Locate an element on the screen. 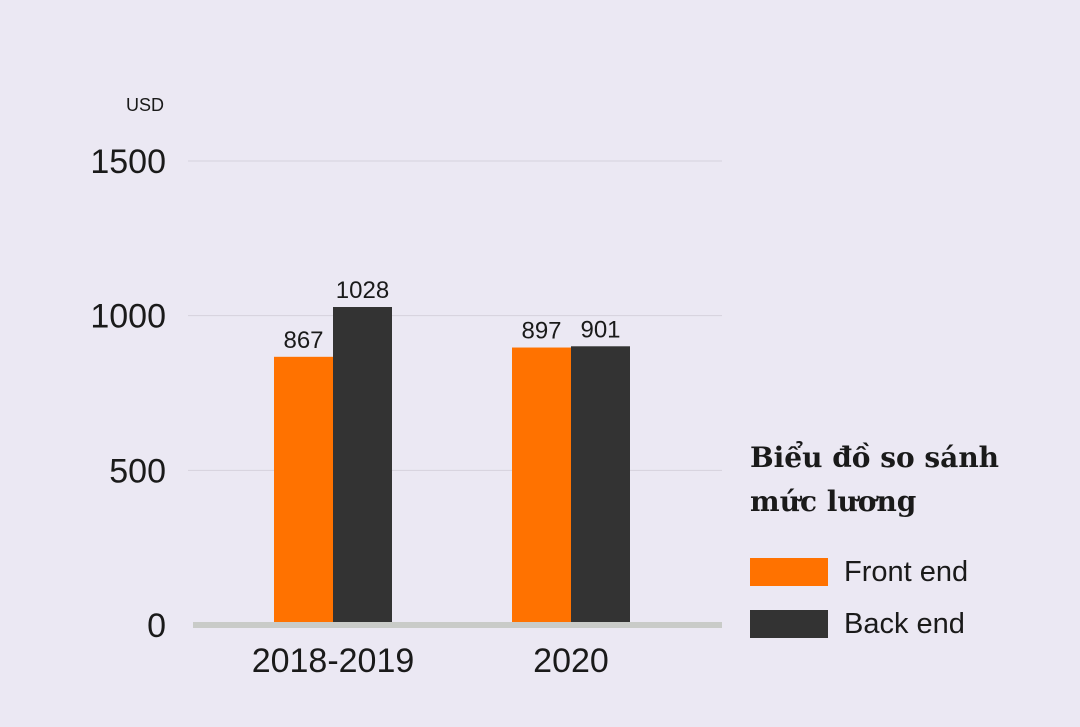 The image size is (1080, 727). legend-swatch-back-end is located at coordinates (789, 624).